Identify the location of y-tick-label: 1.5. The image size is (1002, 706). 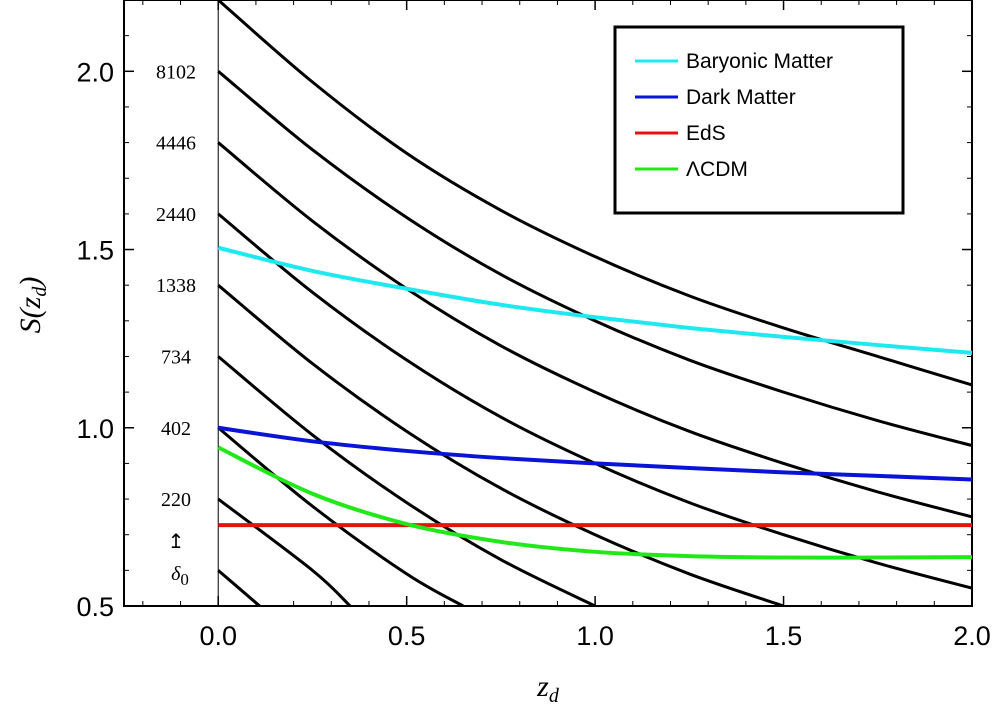
(95, 251).